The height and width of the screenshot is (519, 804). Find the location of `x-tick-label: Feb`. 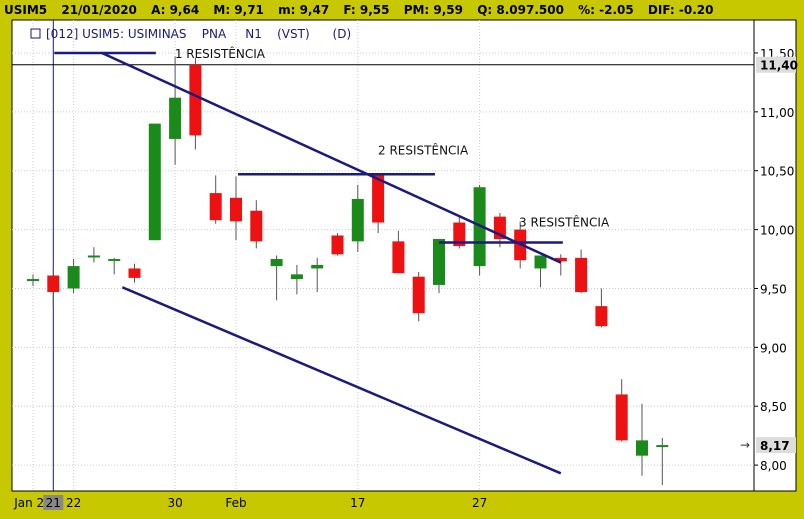

x-tick-label: Feb is located at coordinates (235, 503).